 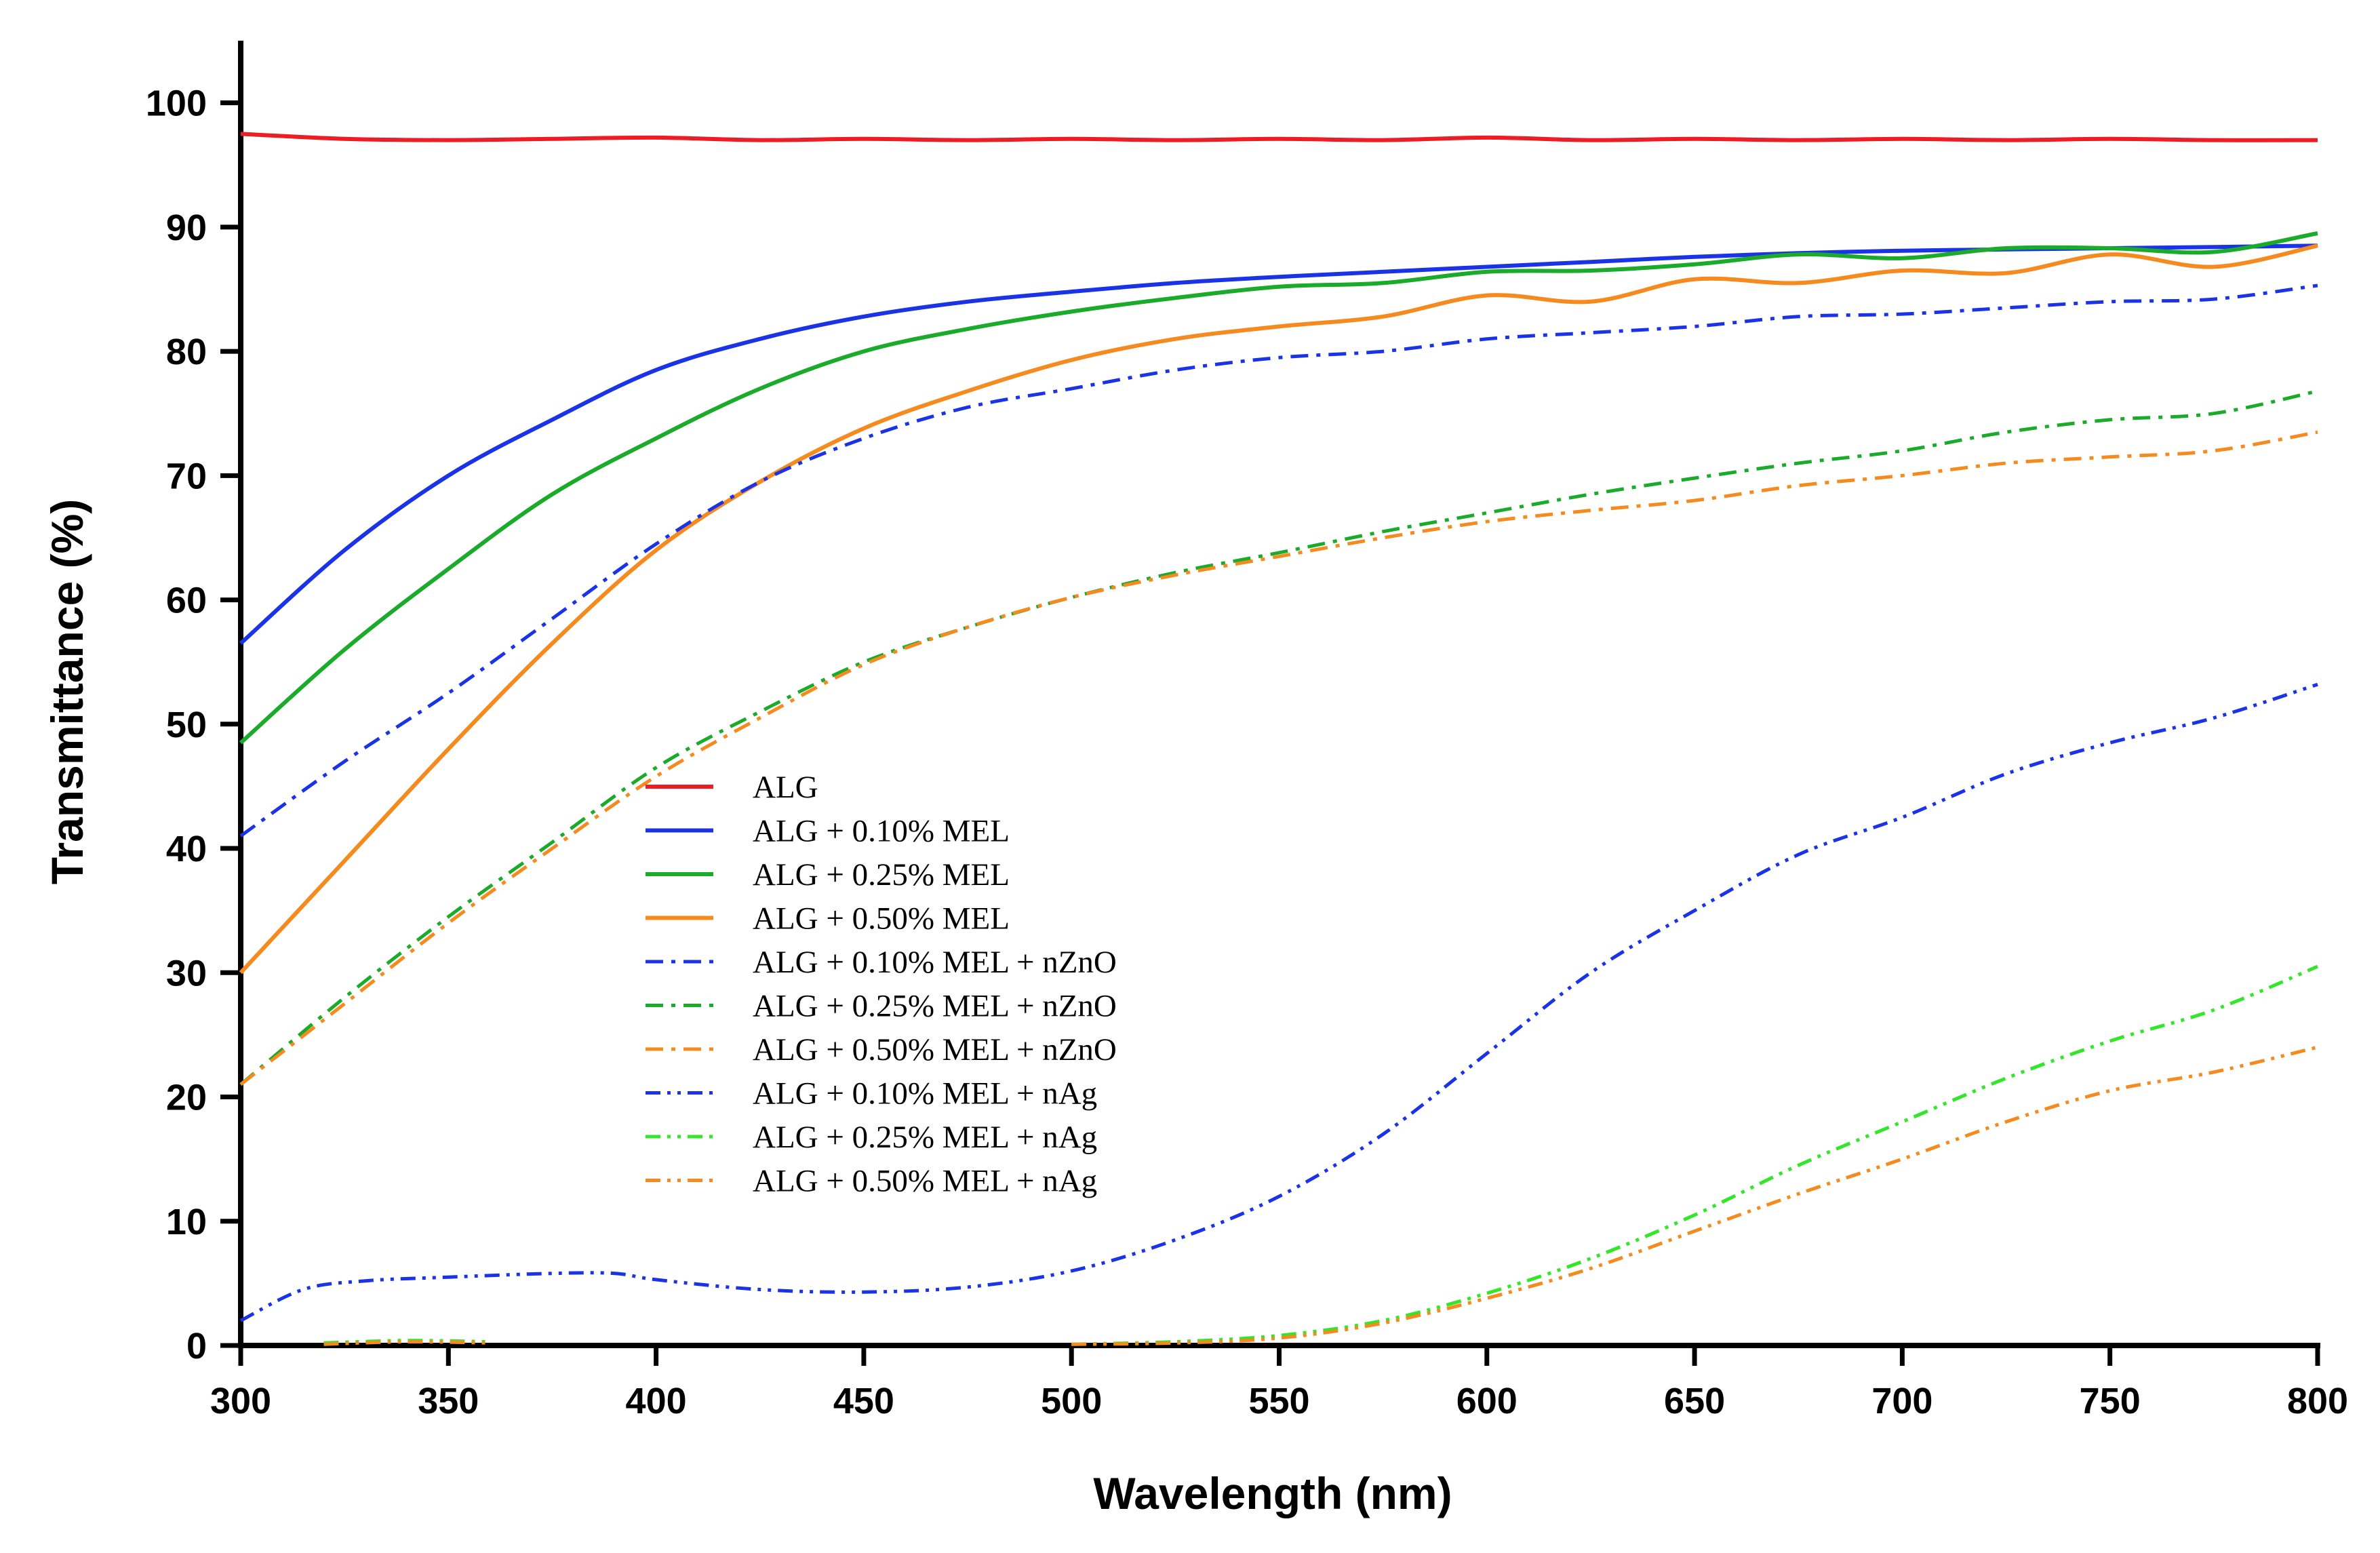 What do you see at coordinates (935, 962) in the screenshot?
I see `legend-label: ALG + 0.10% MEL + nZnO` at bounding box center [935, 962].